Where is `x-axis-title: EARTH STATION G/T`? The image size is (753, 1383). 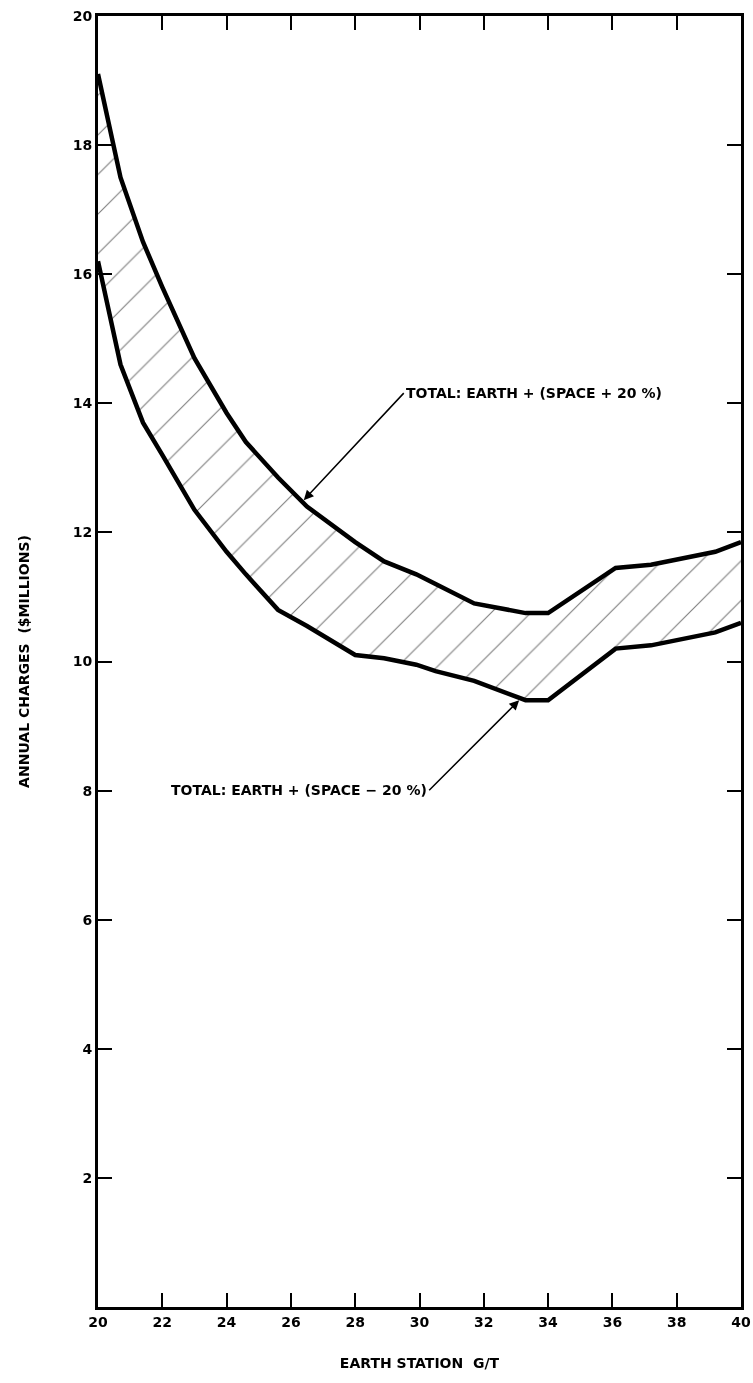
x-axis-title: EARTH STATION G/T is located at coordinates (419, 1363).